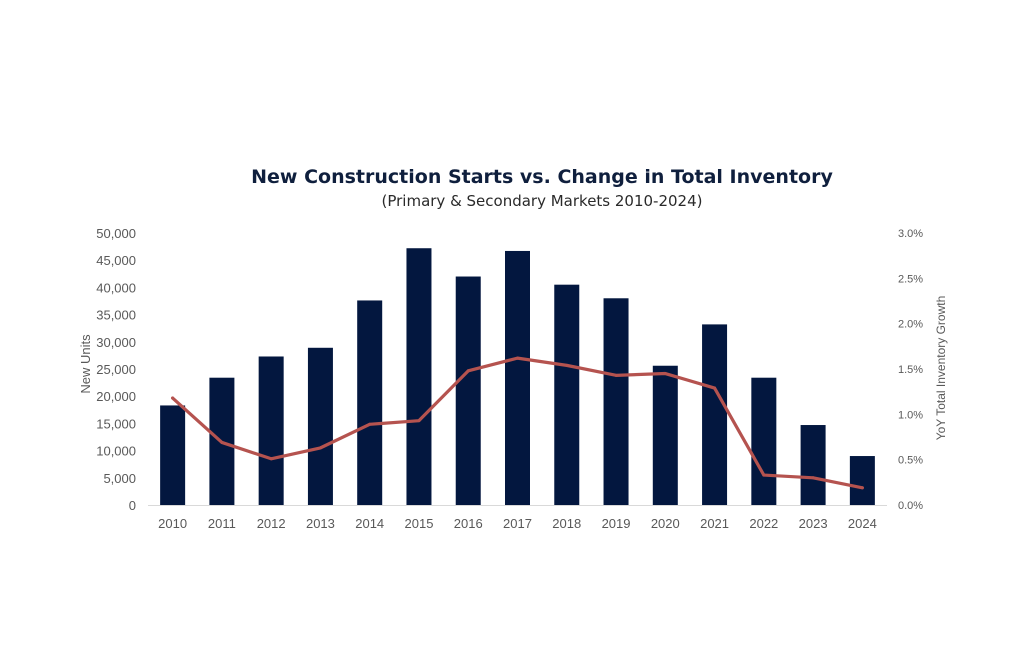 This screenshot has width=1024, height=660. What do you see at coordinates (665, 523) in the screenshot?
I see `x-tick-label: 2020` at bounding box center [665, 523].